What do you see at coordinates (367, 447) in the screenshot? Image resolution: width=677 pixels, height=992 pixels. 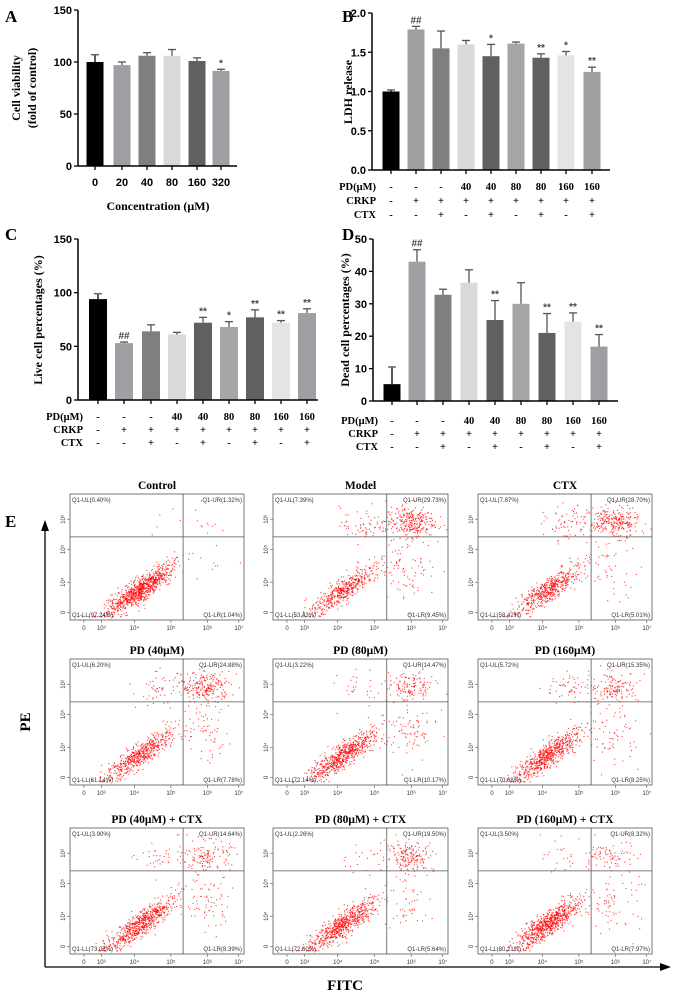 I see `condition-row-label: CTX` at bounding box center [367, 447].